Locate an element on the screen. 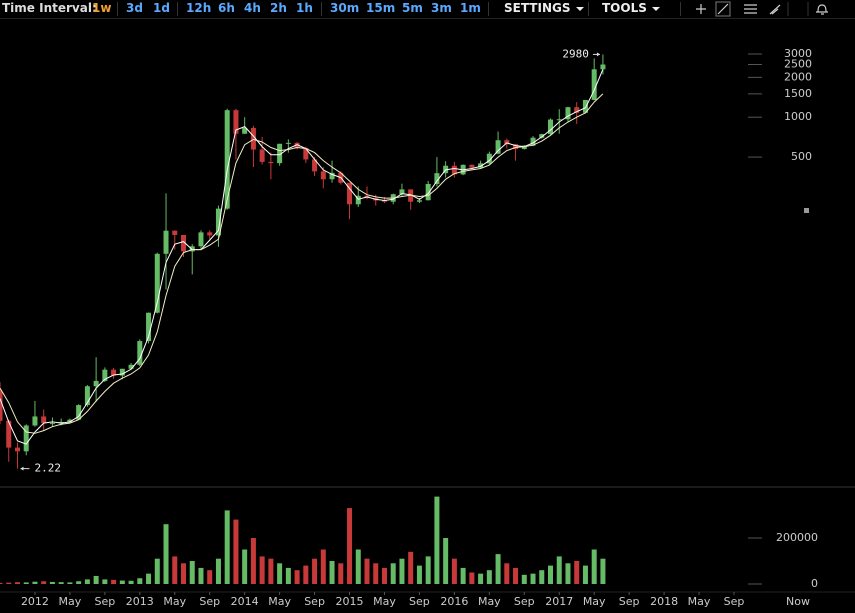 The width and height of the screenshot is (855, 613). now-button: Now is located at coordinates (798, 601).